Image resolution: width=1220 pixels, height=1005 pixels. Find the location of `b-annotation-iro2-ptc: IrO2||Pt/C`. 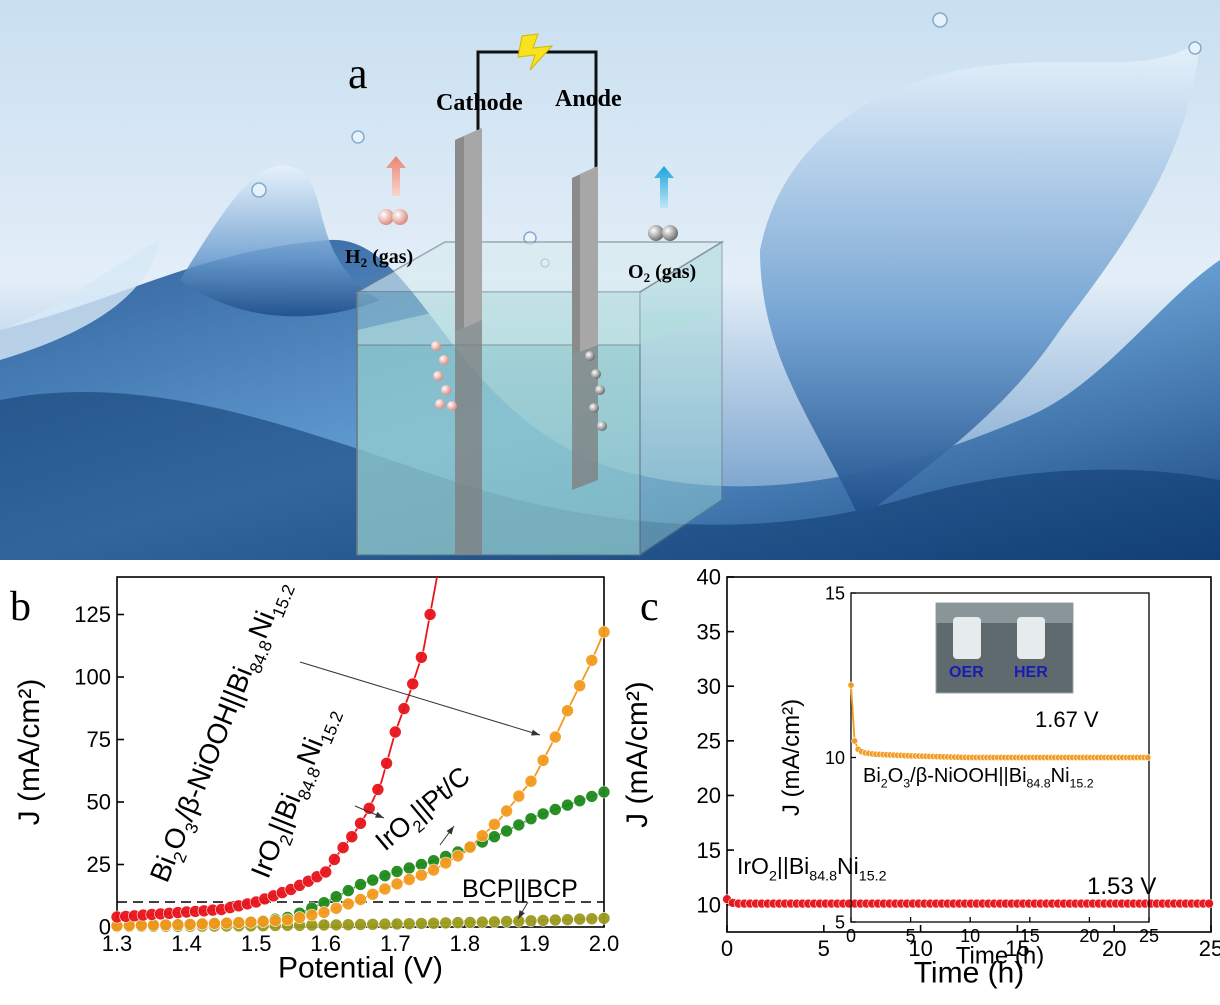

b-annotation-iro2-ptc: IrO2||Pt/C is located at coordinates (425, 811).